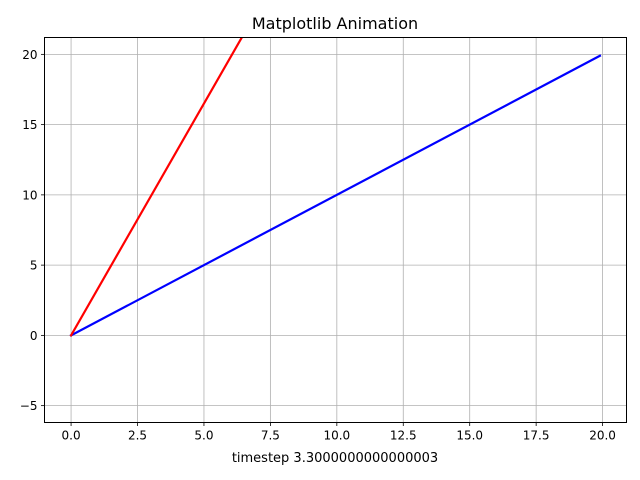 Image resolution: width=640 pixels, height=480 pixels. I want to click on y-tick-label: 0, so click(34, 336).